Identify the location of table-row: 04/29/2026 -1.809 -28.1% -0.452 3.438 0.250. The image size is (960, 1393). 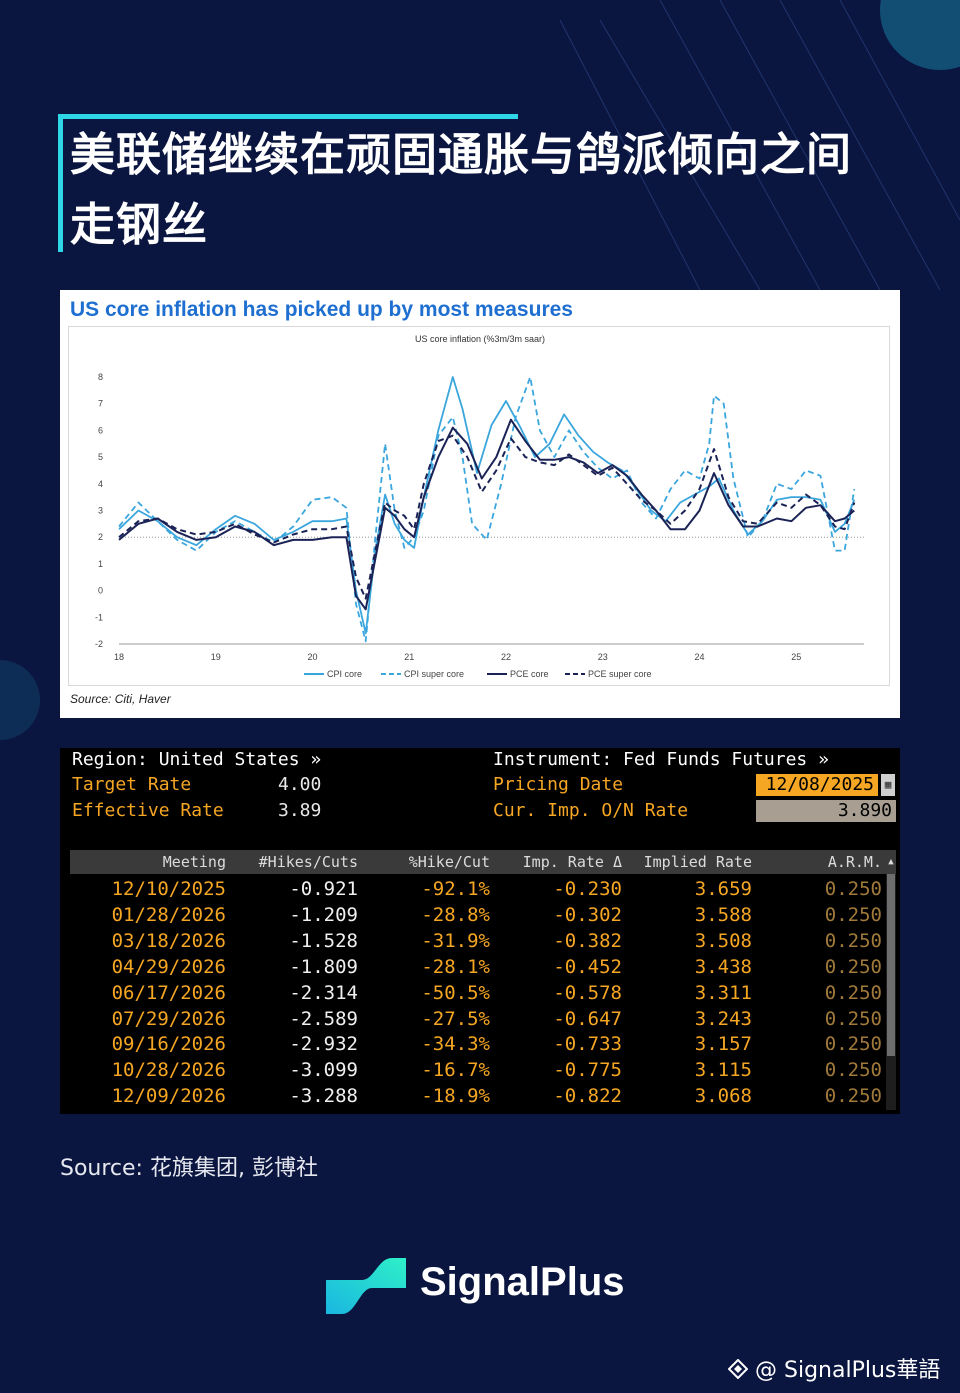
(476, 967).